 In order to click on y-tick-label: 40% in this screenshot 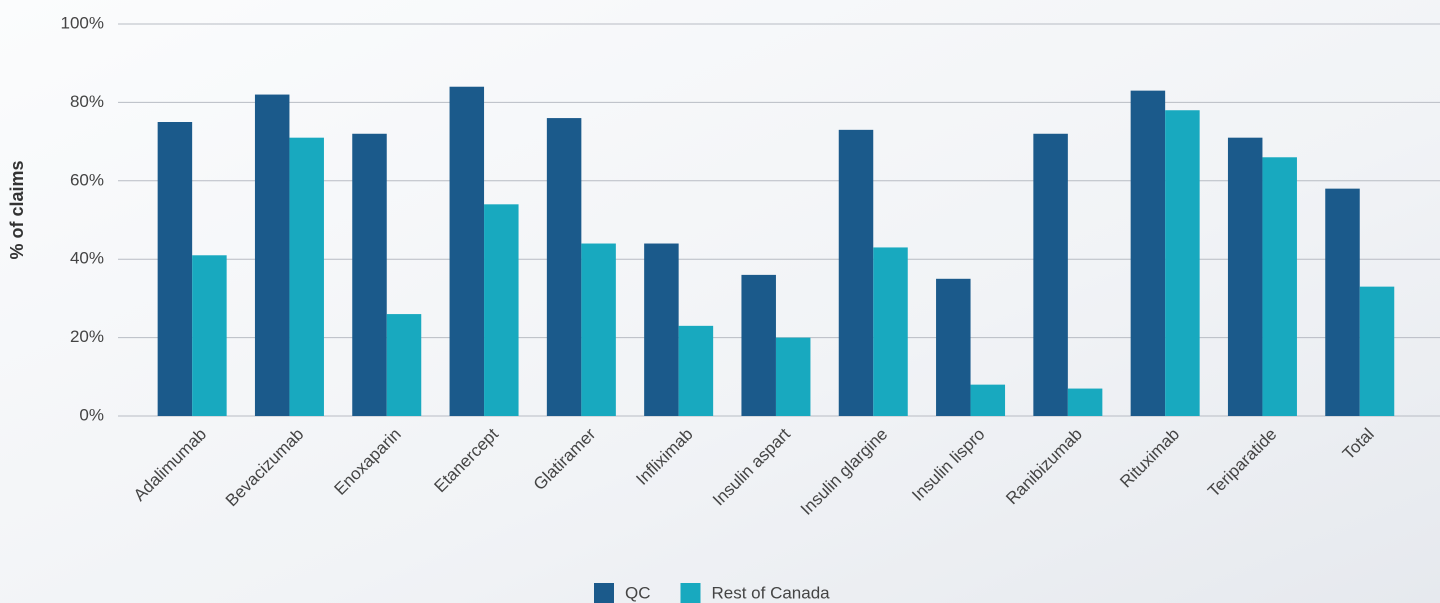, I will do `click(87, 258)`.